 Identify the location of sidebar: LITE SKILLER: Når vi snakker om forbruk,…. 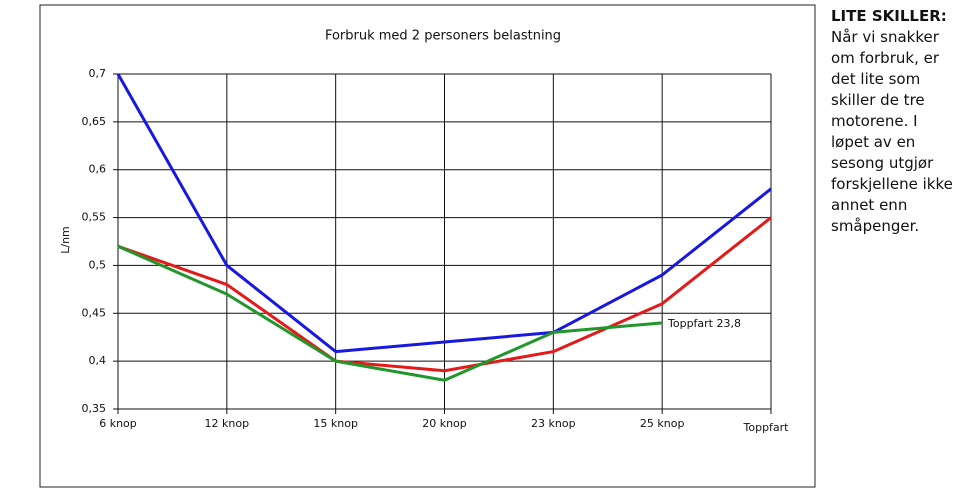
(901, 121).